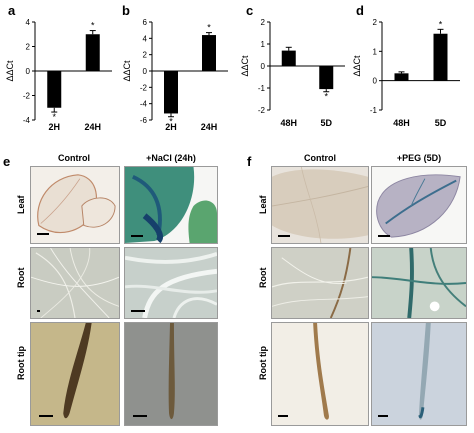 This screenshot has height=433, width=474. What do you see at coordinates (7, 161) in the screenshot?
I see `panel-label-e: e` at bounding box center [7, 161].